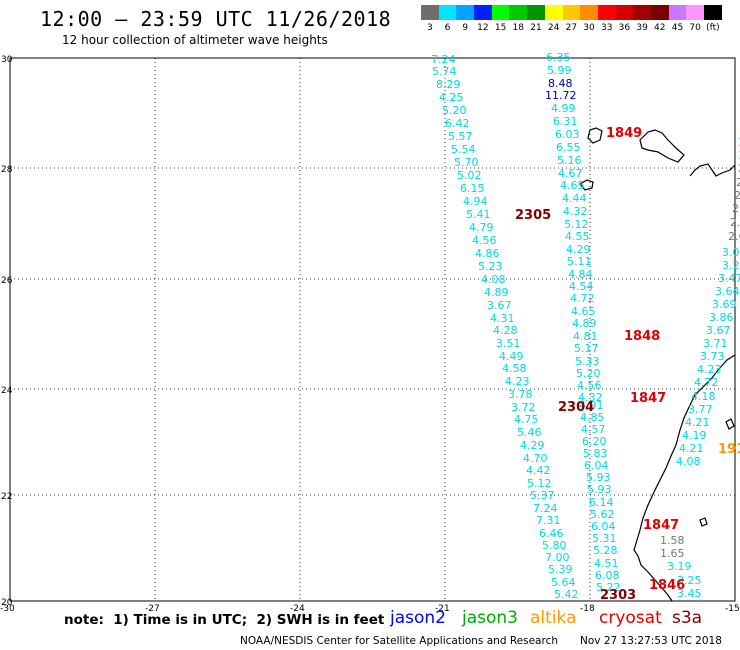 The height and width of the screenshot is (650, 740). I want to click on latitude-tick-label: 20, so click(7, 603).